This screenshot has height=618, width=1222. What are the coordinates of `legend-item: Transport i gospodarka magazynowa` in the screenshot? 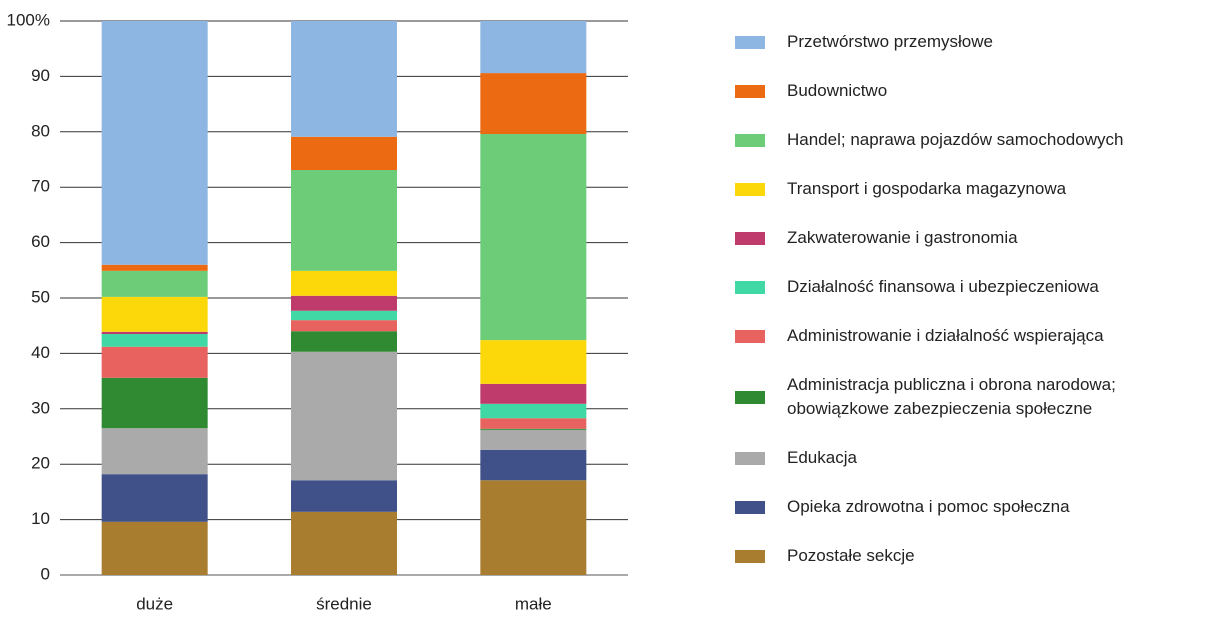 It's located at (975, 189).